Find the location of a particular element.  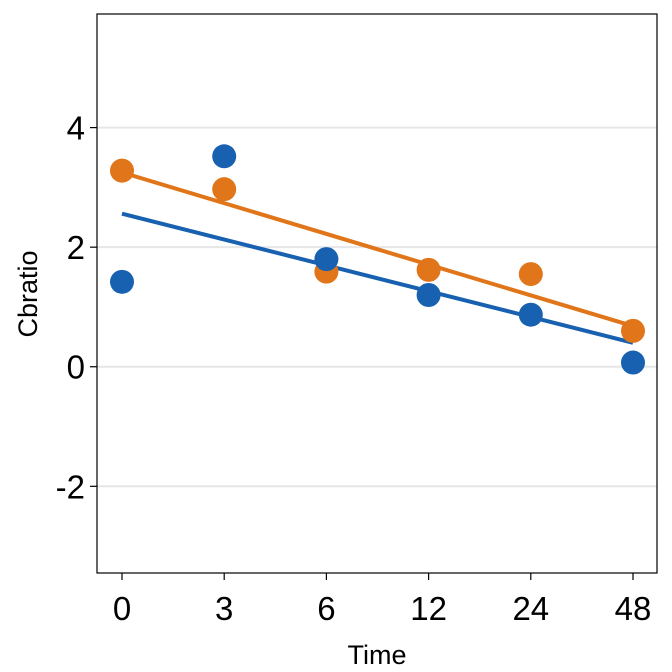

x-tick-label: 48 is located at coordinates (633, 608).